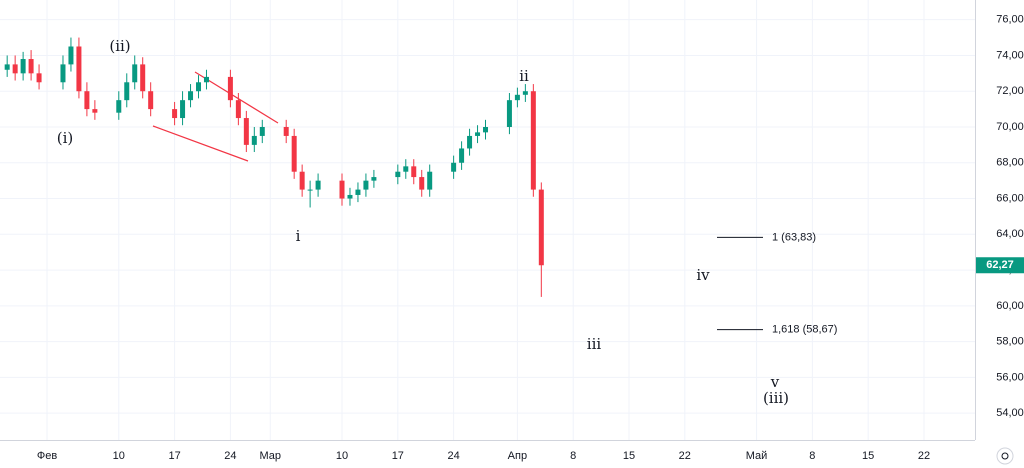  I want to click on x-tick-label: Мар, so click(270, 456).